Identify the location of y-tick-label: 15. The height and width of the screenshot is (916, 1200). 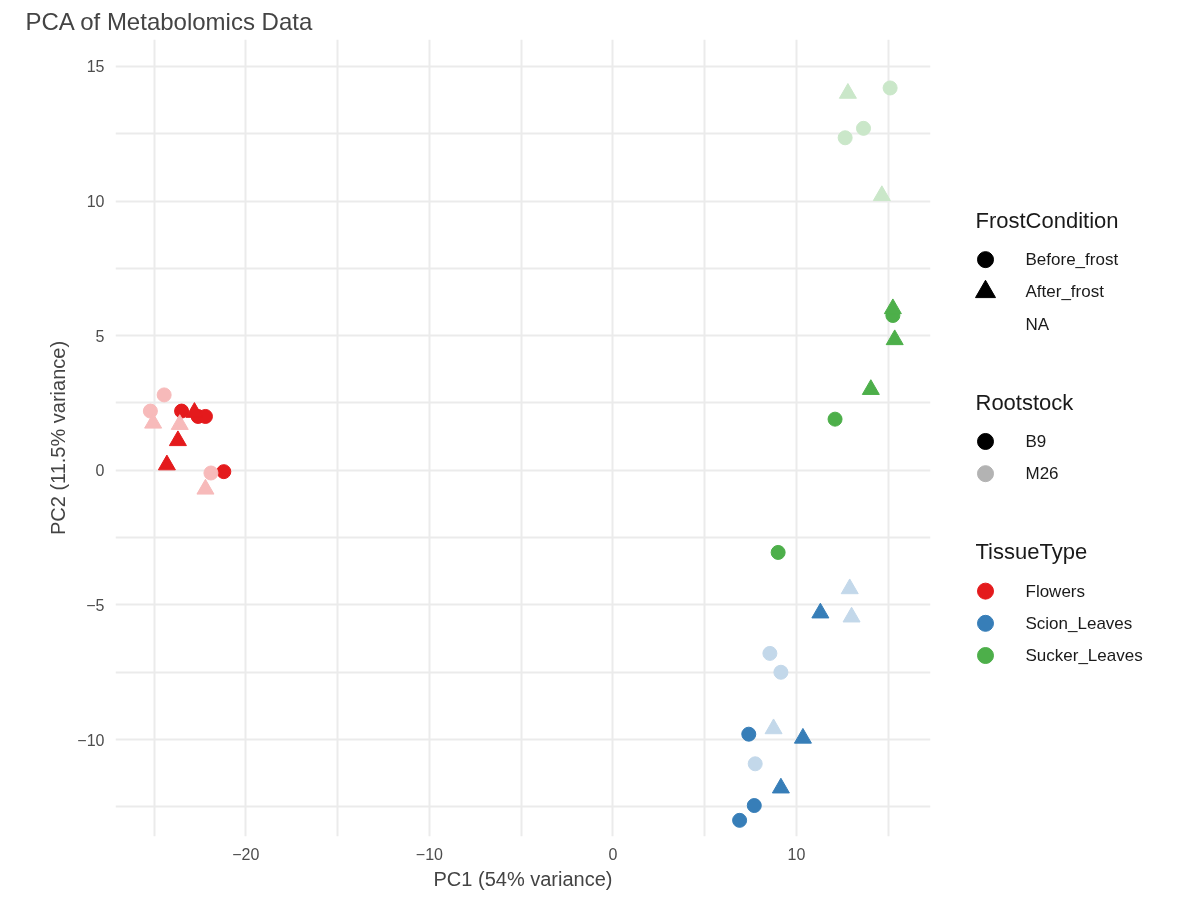
(95, 67).